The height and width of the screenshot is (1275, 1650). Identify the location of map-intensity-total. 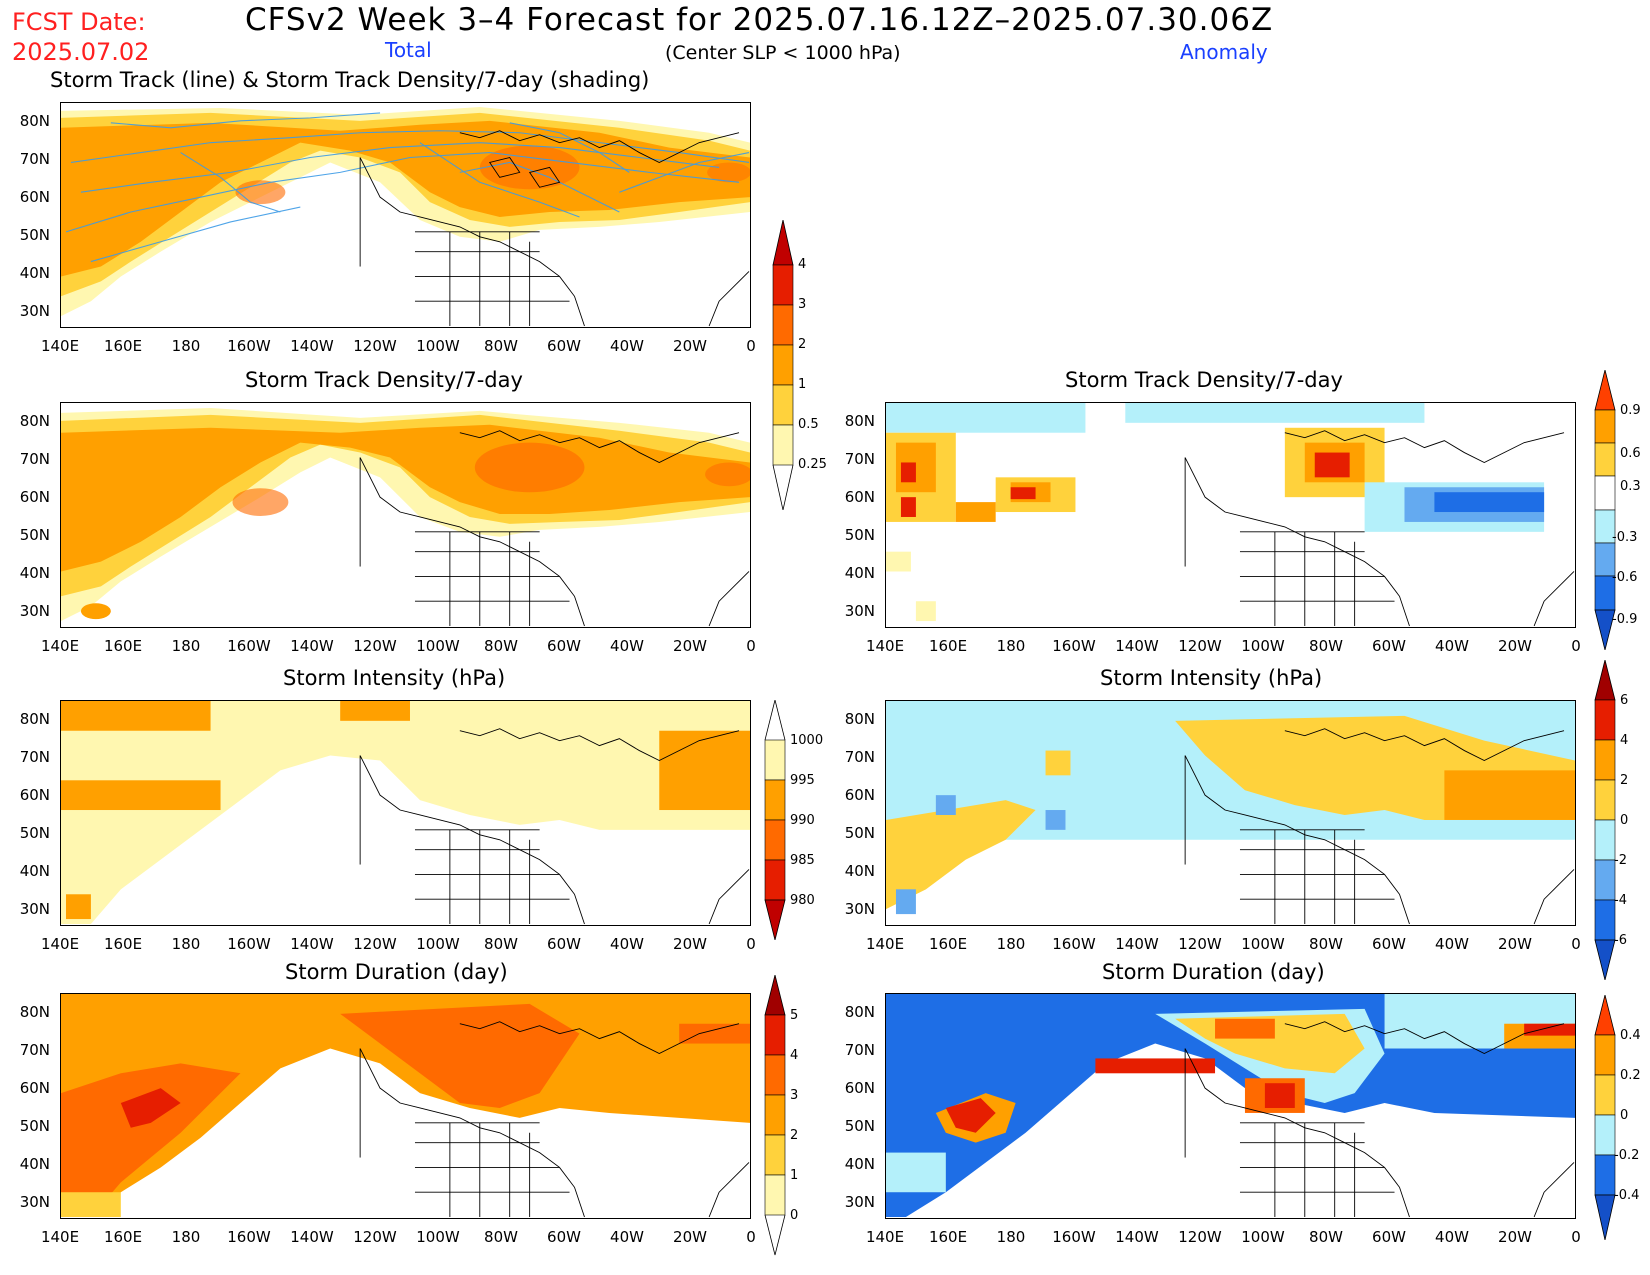
(405, 813).